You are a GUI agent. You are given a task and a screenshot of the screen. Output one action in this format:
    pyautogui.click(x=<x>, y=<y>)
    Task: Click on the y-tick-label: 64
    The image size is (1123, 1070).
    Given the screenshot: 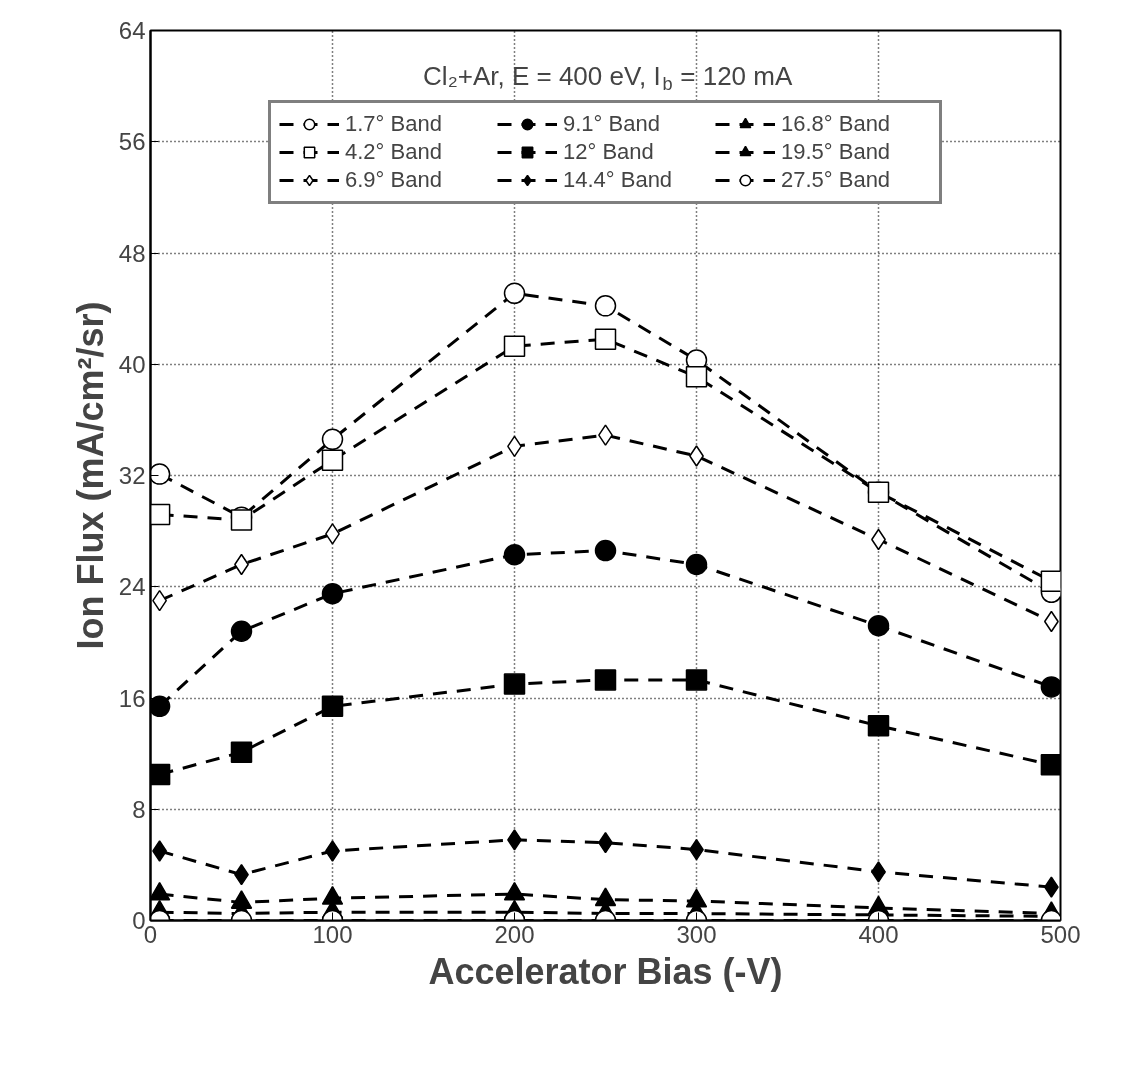 What is the action you would take?
    pyautogui.click(x=132, y=30)
    